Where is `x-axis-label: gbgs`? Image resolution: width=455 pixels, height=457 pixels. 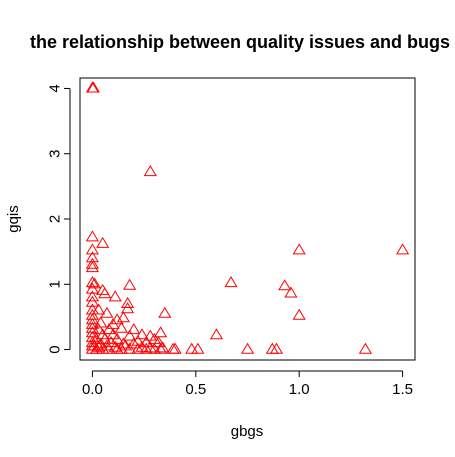
x-axis-label: gbgs is located at coordinates (247, 431).